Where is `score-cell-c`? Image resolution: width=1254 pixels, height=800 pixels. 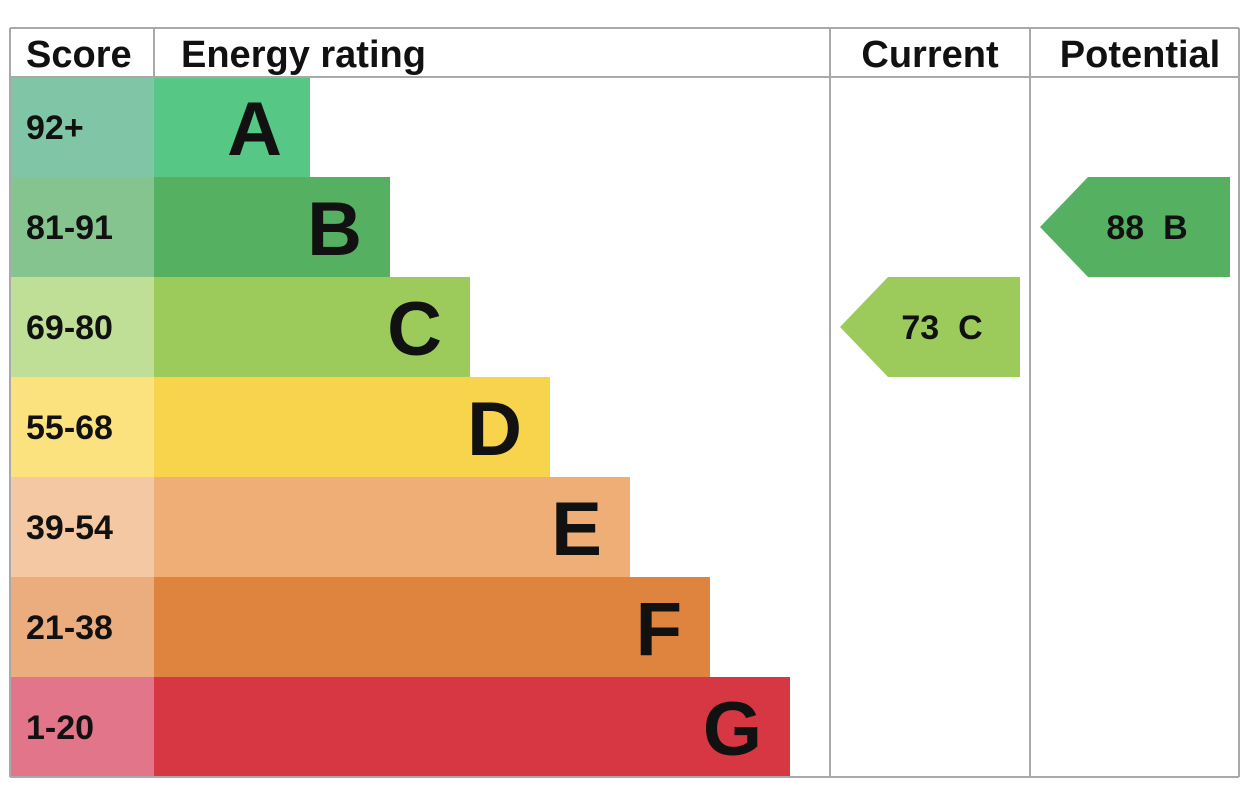
score-cell-c is located at coordinates (82, 327).